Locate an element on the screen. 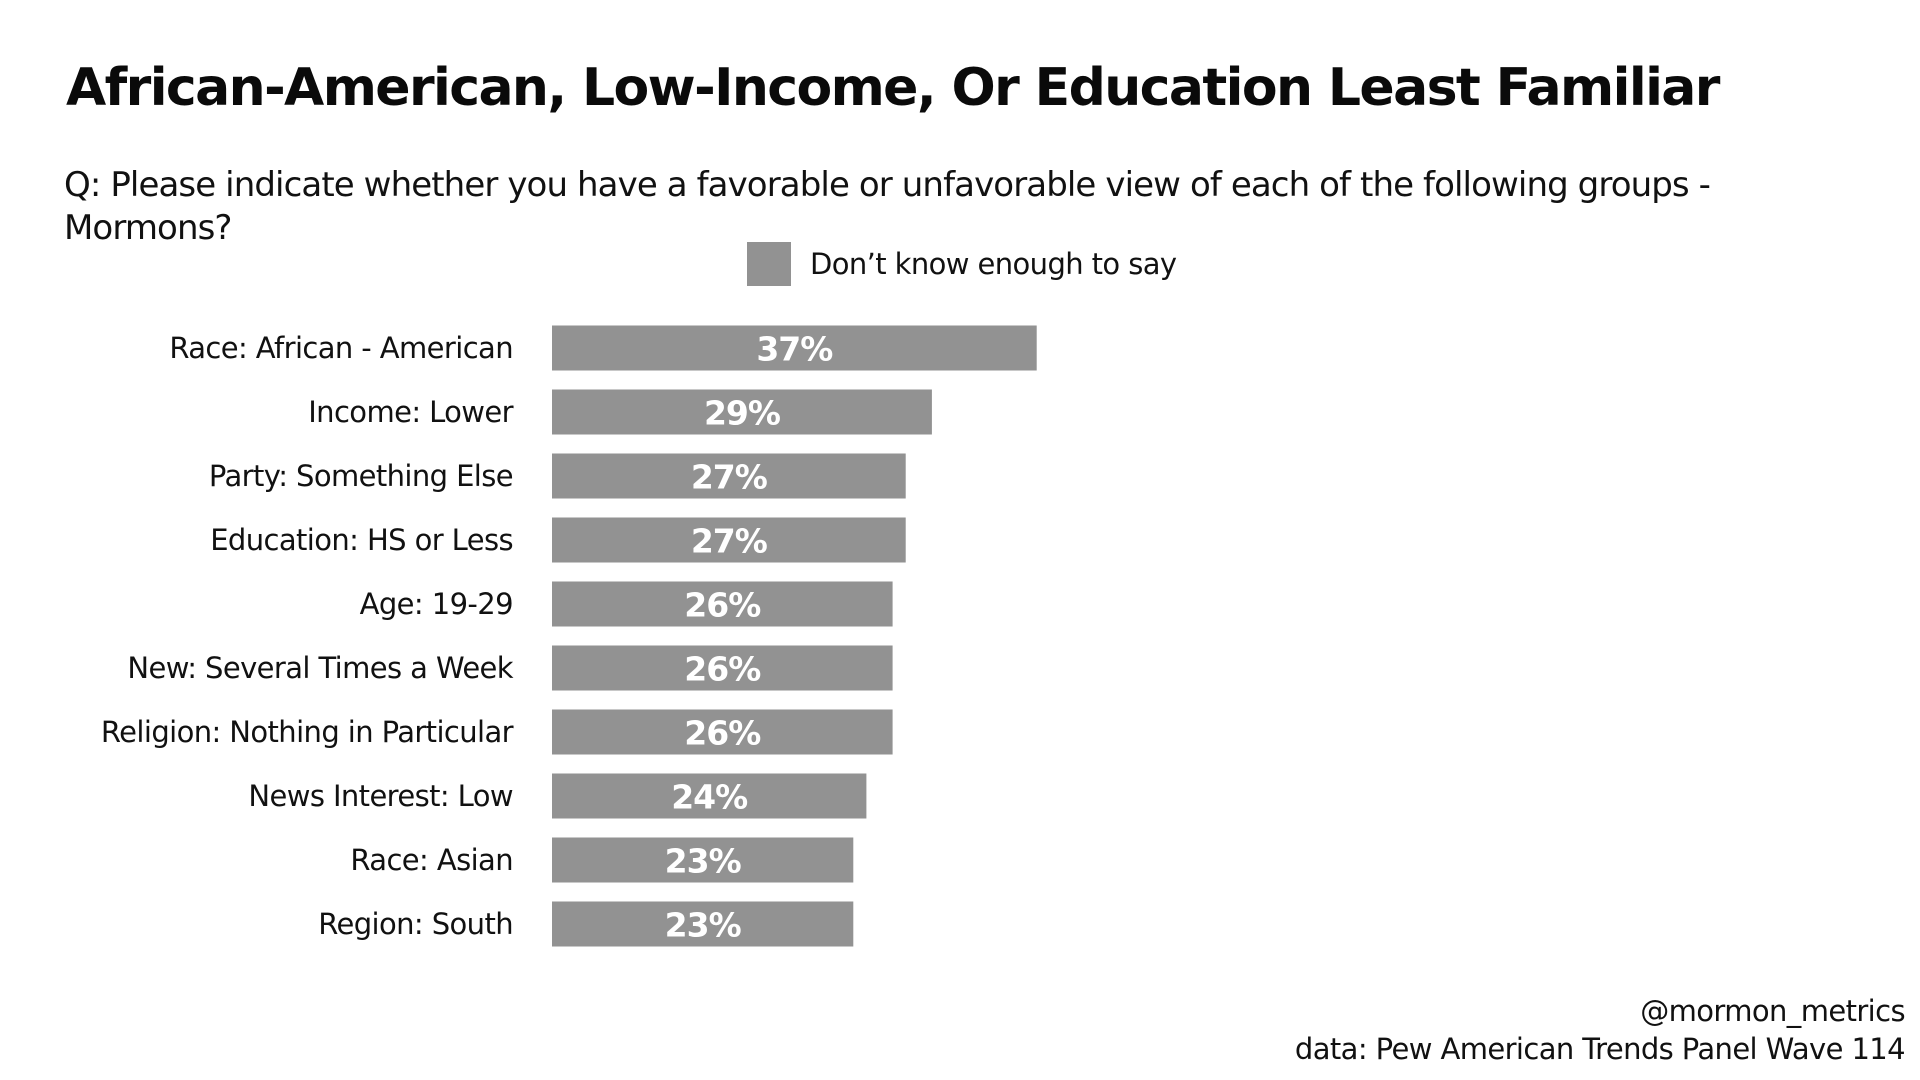 Image resolution: width=1920 pixels, height=1080 pixels. category-label: Religion: Nothing in Particular is located at coordinates (307, 732).